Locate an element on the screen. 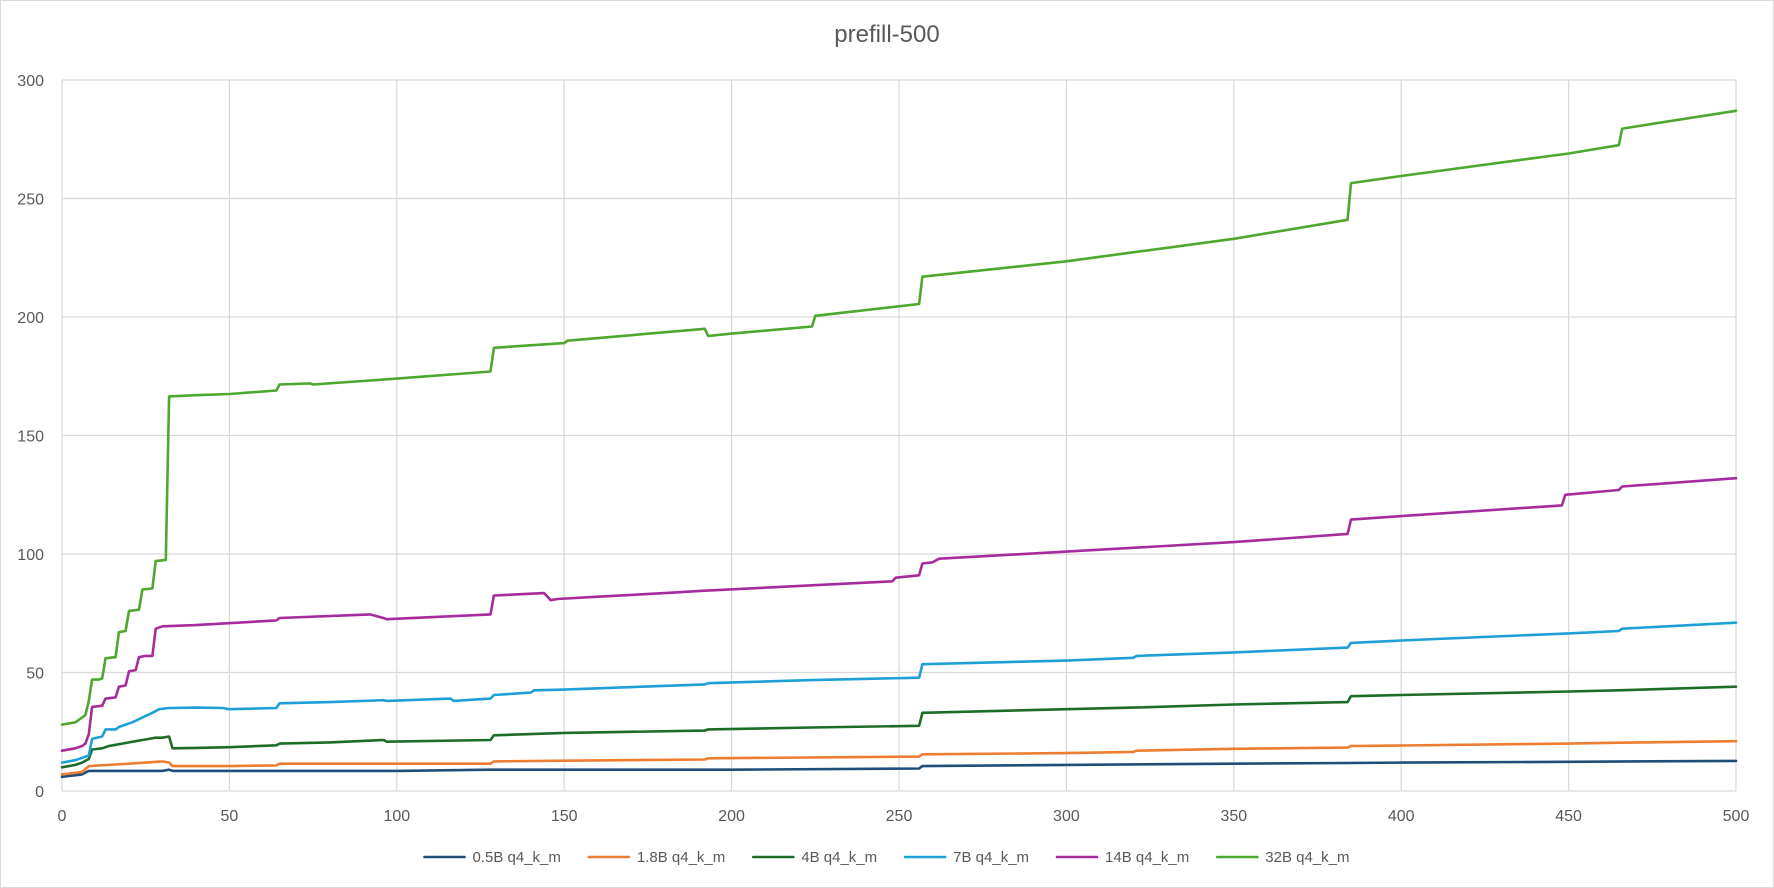  legend-item: 7B q4_k_m is located at coordinates (966, 857).